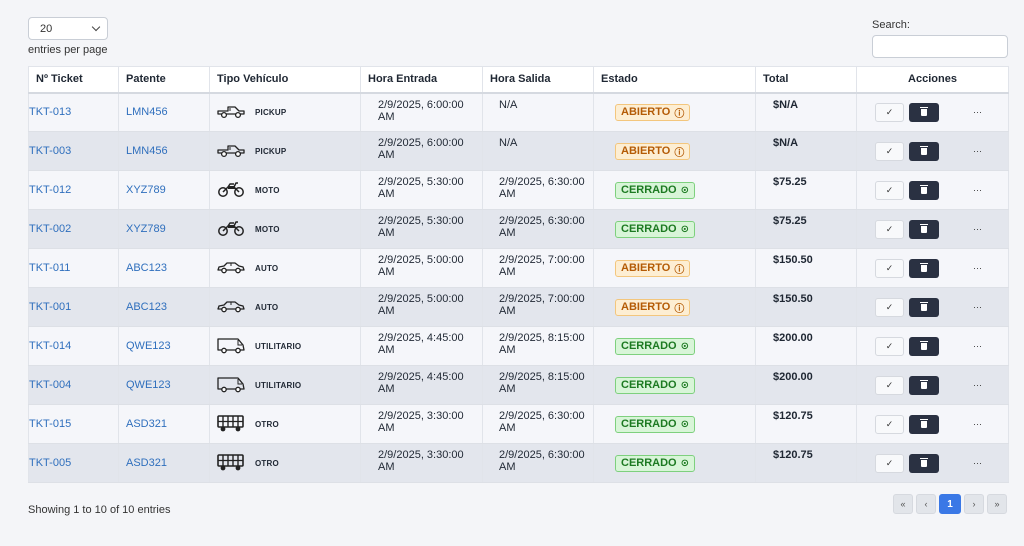  I want to click on header-ticket: Nº Ticket, so click(73, 80).